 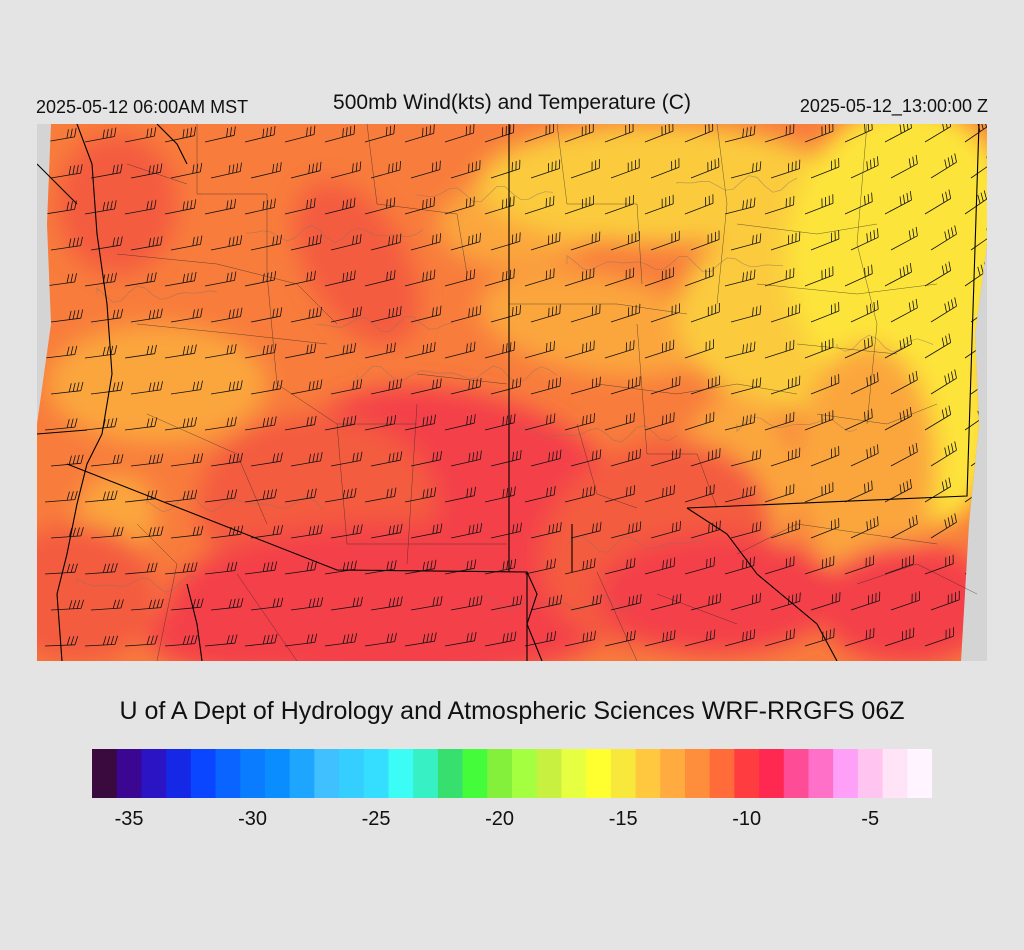 What do you see at coordinates (129, 819) in the screenshot?
I see `colorbar-tick-label: -35` at bounding box center [129, 819].